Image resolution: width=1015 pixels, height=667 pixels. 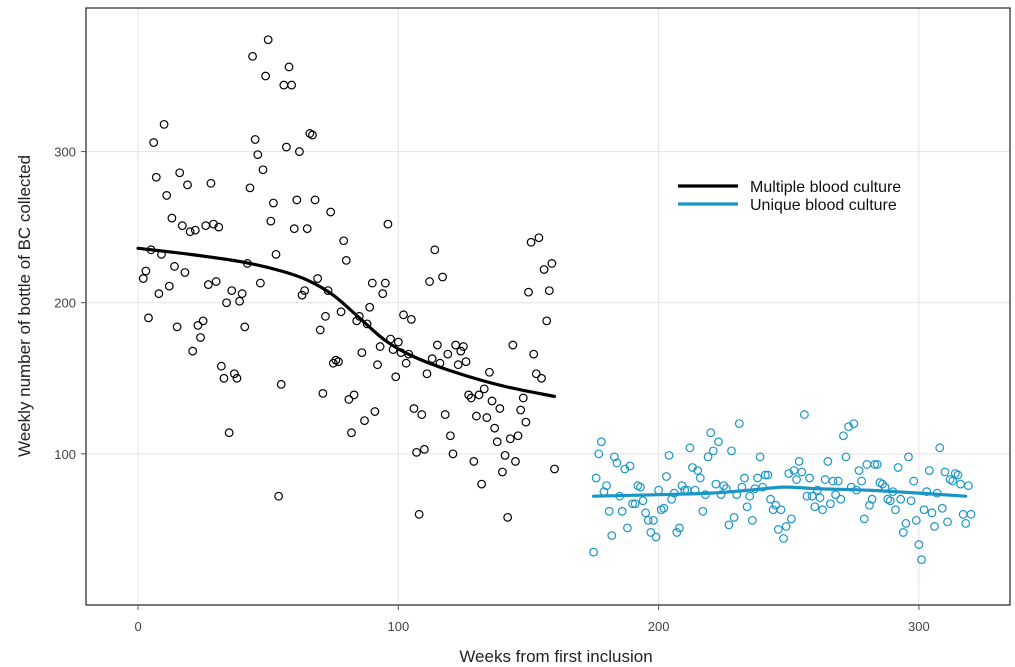 What do you see at coordinates (65, 454) in the screenshot?
I see `y-tick-label: 100` at bounding box center [65, 454].